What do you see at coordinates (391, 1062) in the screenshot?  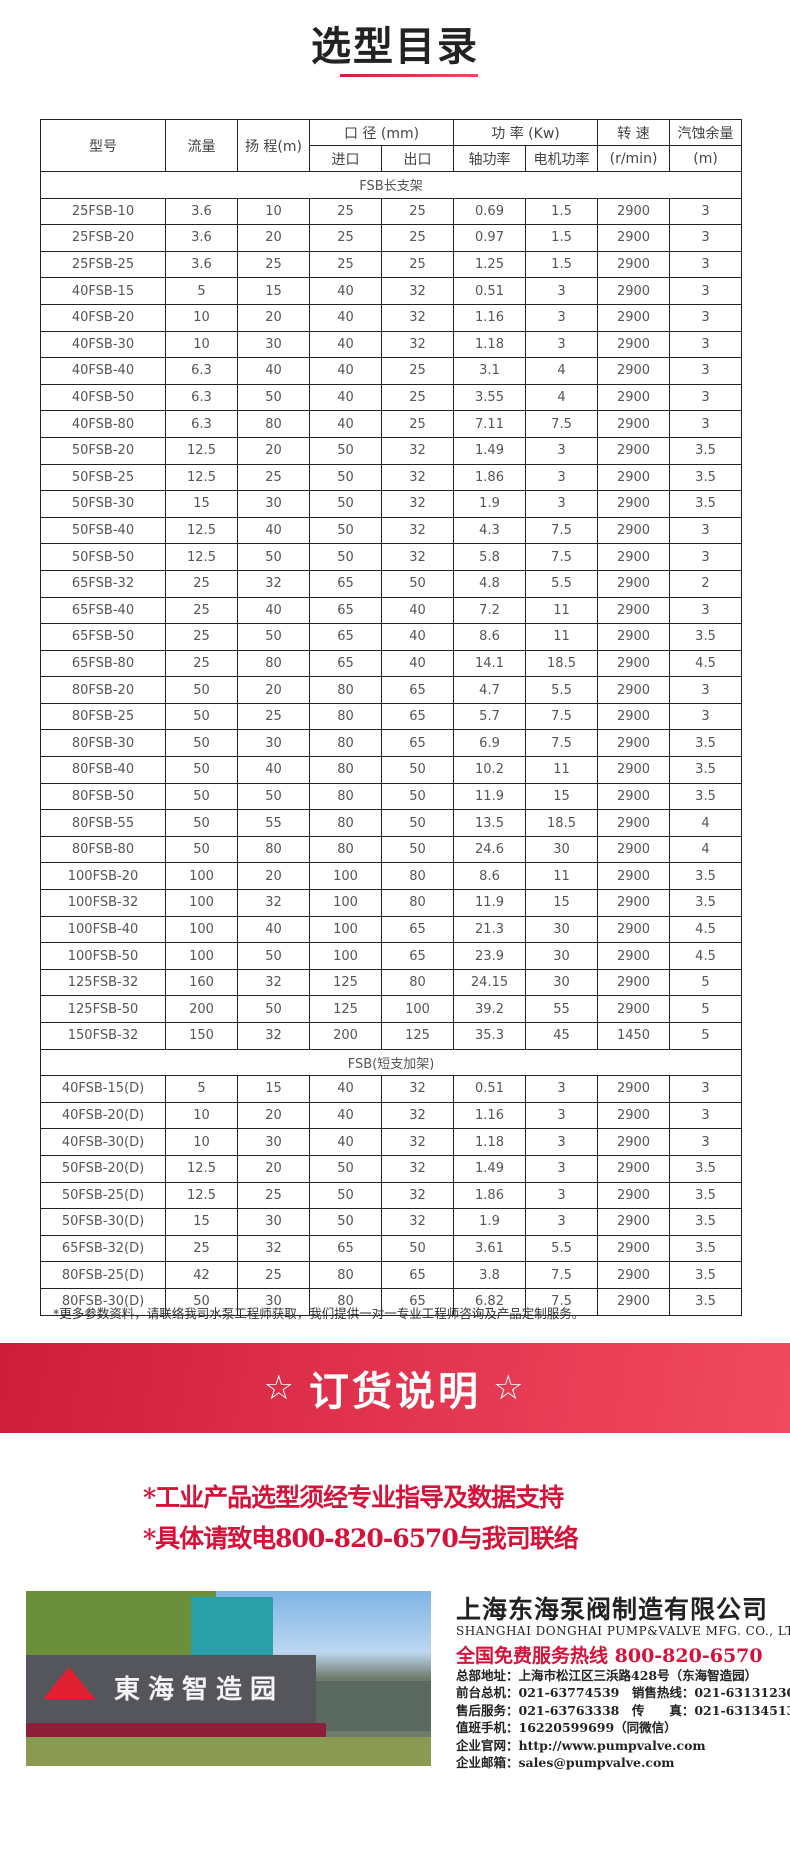 I see `group-name: FSB(短支加架)` at bounding box center [391, 1062].